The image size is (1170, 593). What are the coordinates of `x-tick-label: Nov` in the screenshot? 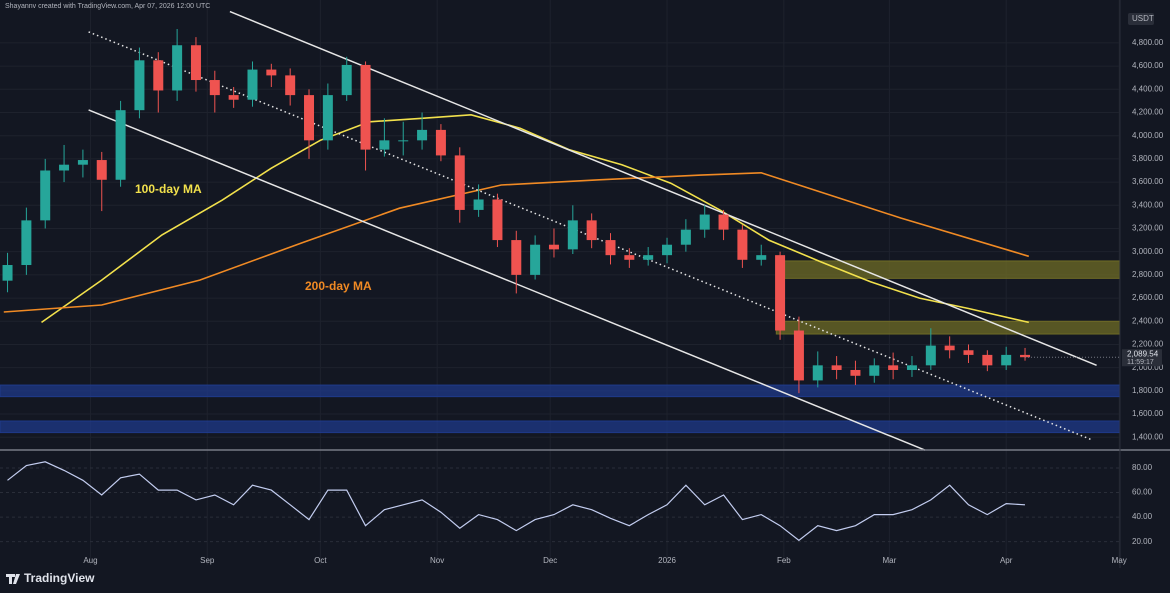 It's located at (437, 560).